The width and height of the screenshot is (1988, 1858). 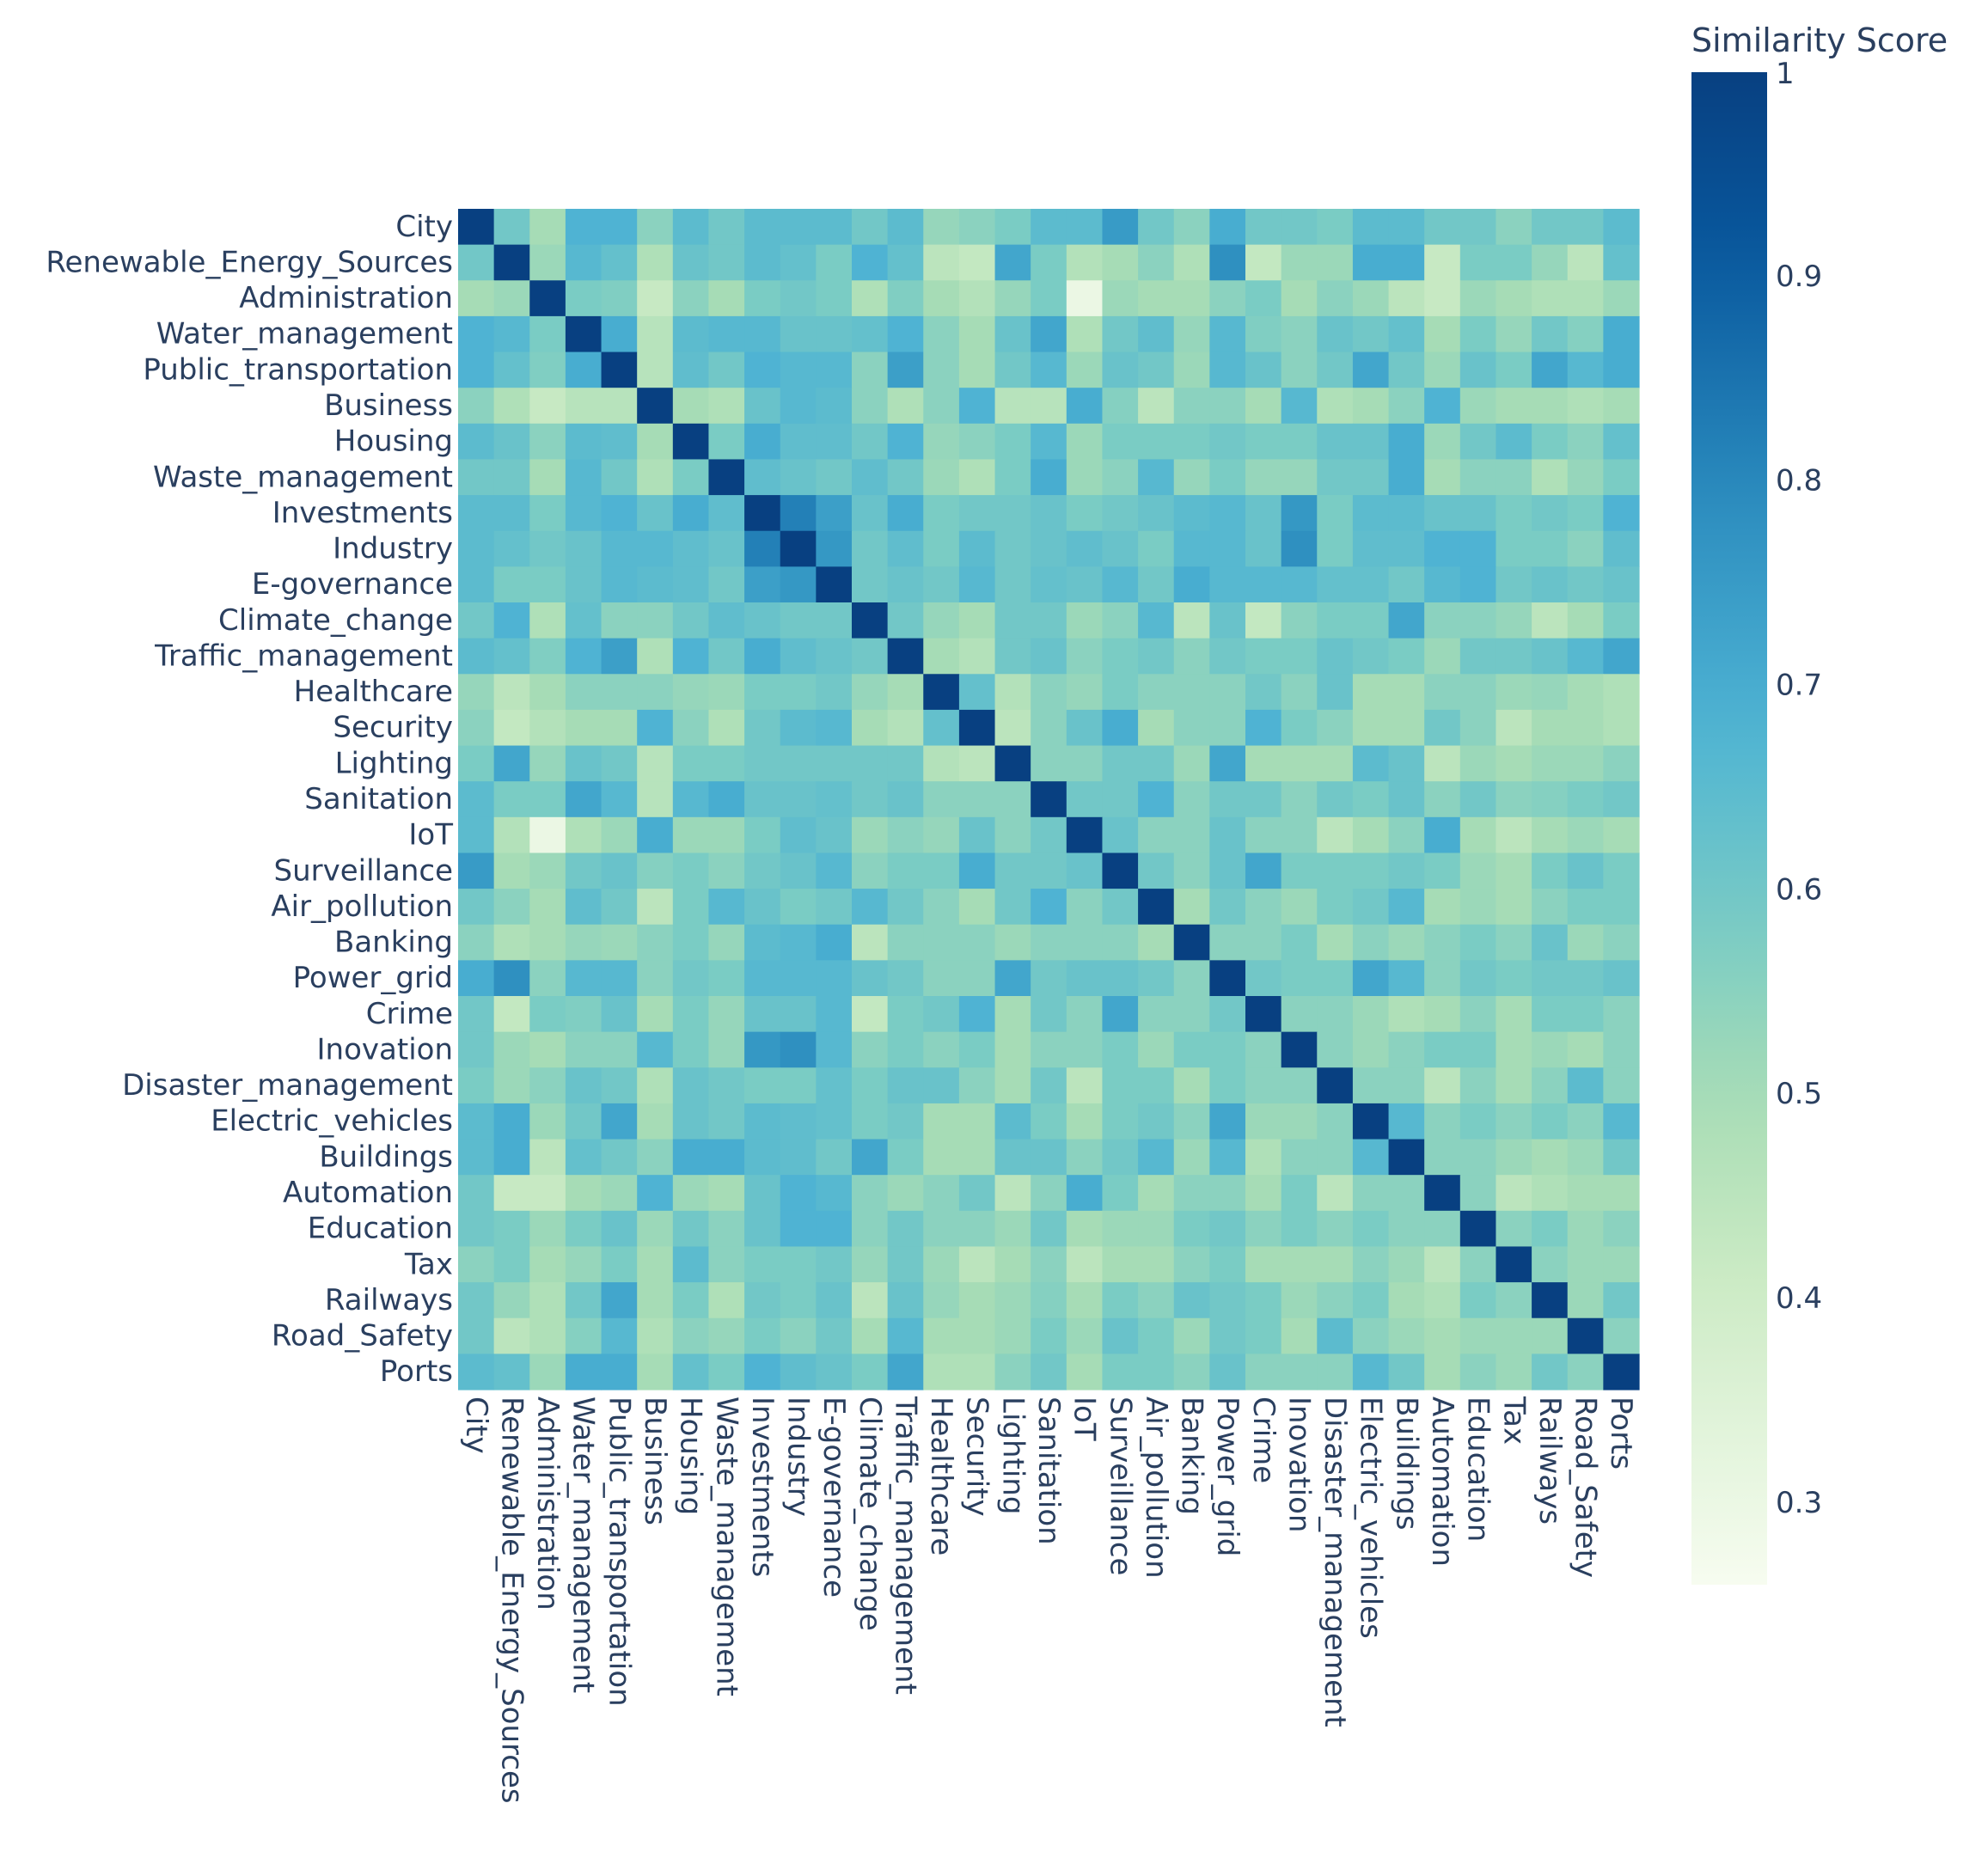 What do you see at coordinates (1012, 262) in the screenshot?
I see `heatmap-cell-Renewable_Energy_Sources-Lighting` at bounding box center [1012, 262].